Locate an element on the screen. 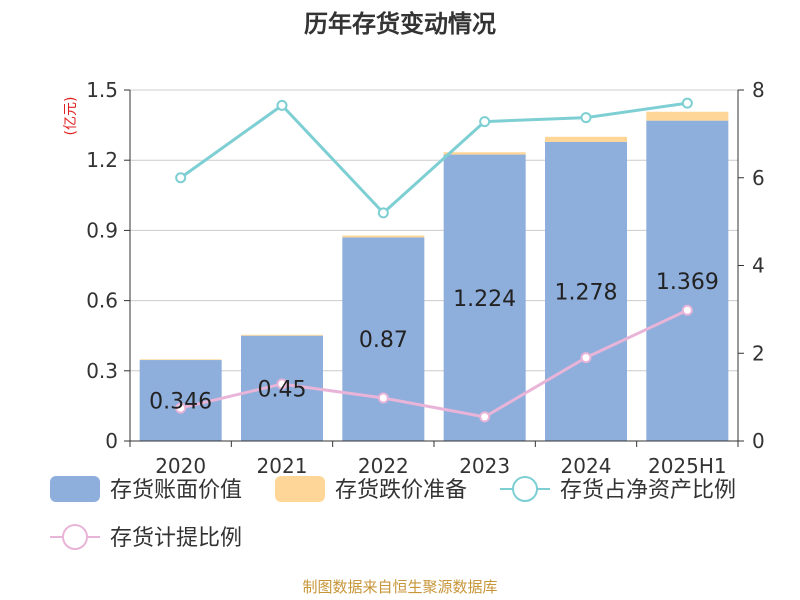  legend-label: 存货计提比例 is located at coordinates (176, 538).